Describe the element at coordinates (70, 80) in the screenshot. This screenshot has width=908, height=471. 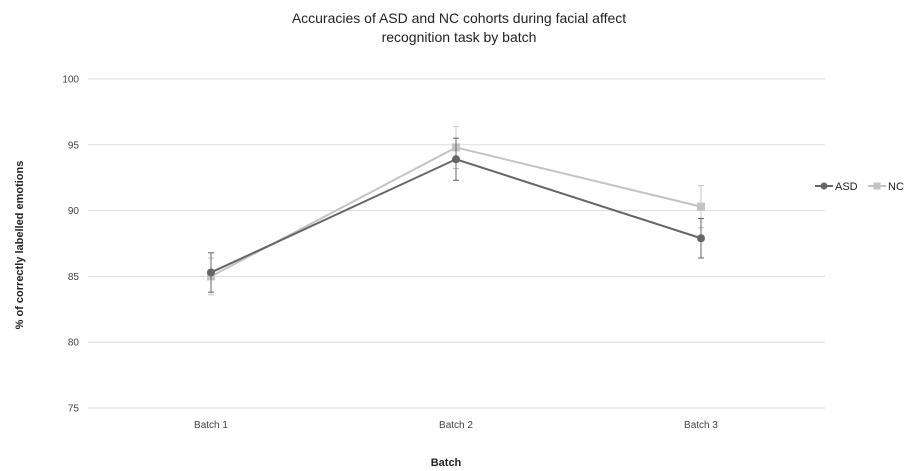
I see `y-tick-label: 100` at that location.